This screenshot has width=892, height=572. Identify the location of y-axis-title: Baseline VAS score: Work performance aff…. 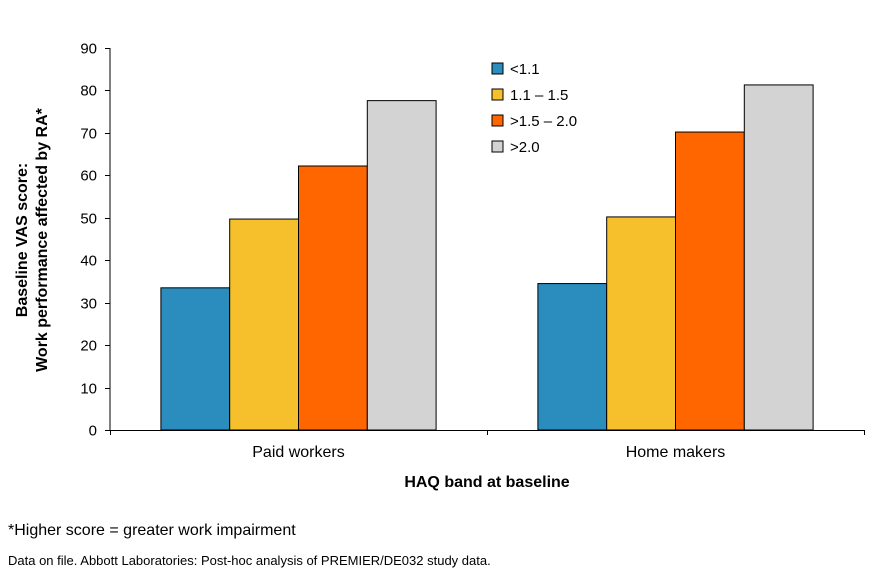
(32, 239).